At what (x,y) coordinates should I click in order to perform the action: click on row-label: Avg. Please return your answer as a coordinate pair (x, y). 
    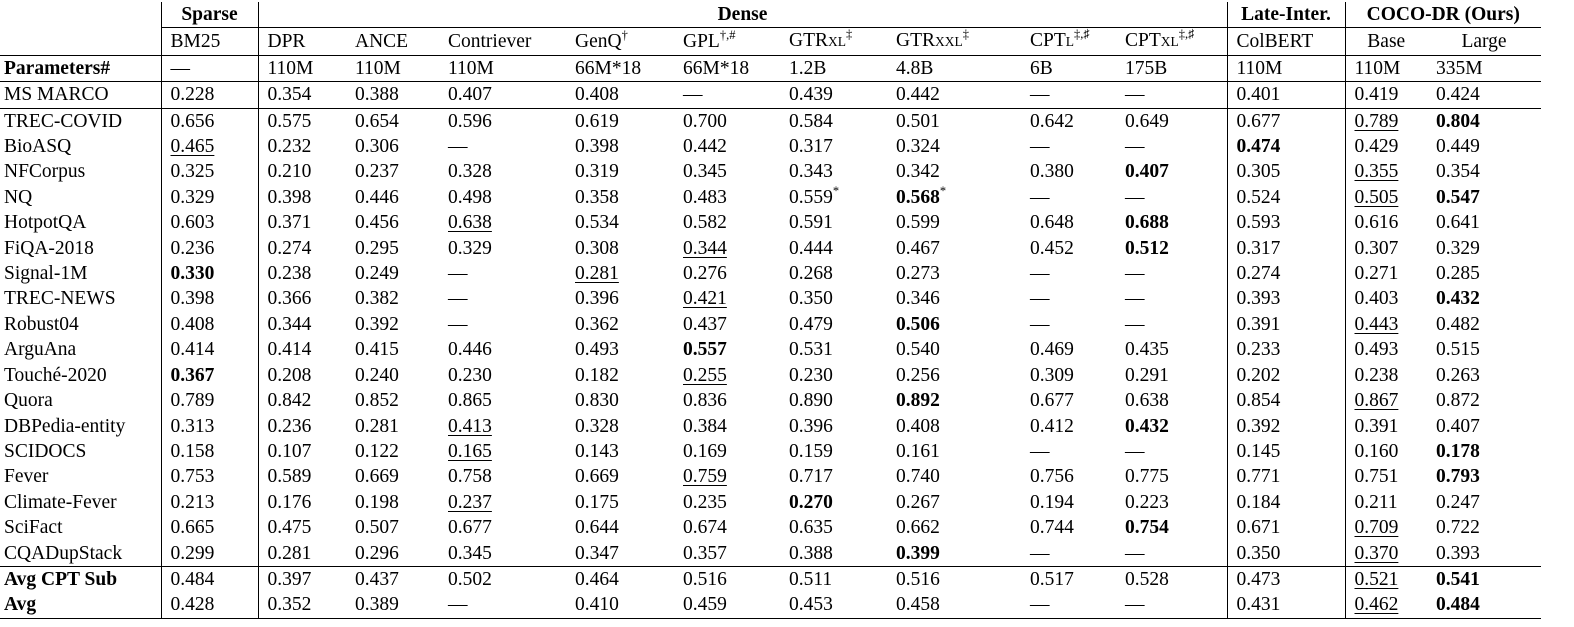
    Looking at the image, I should click on (80, 605).